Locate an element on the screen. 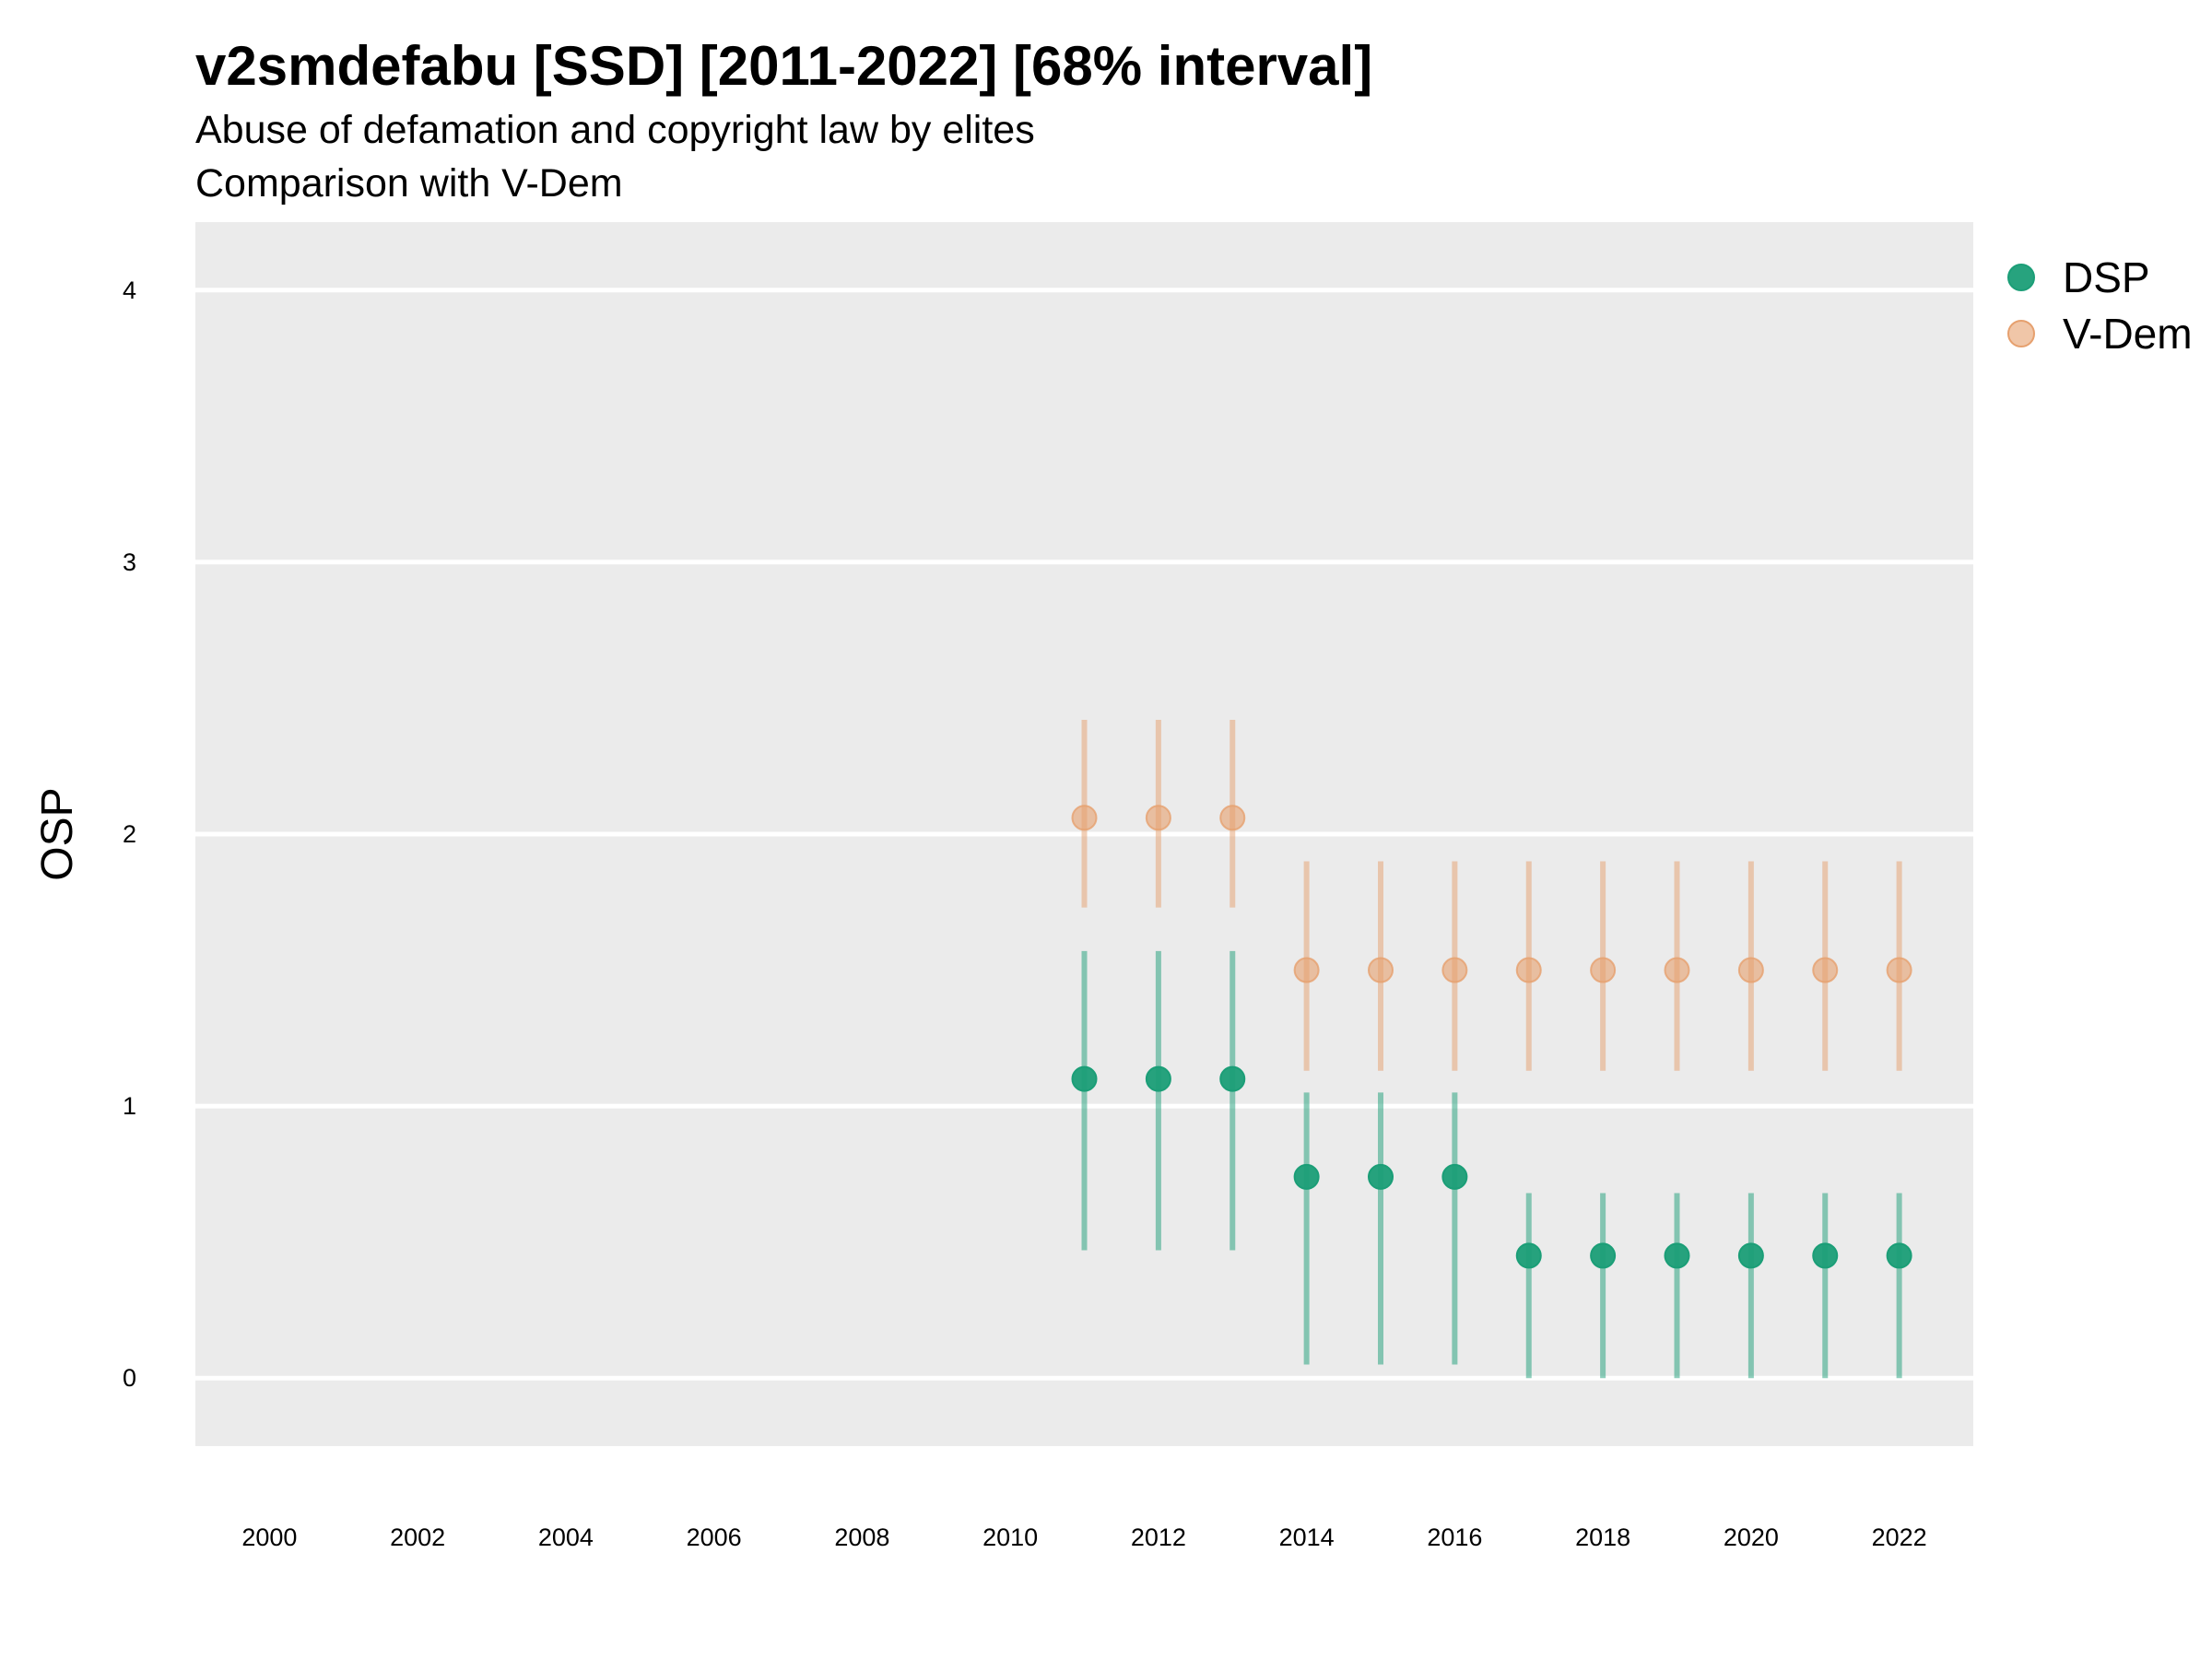  legend-label-v-dem: V-Dem is located at coordinates (2128, 334).